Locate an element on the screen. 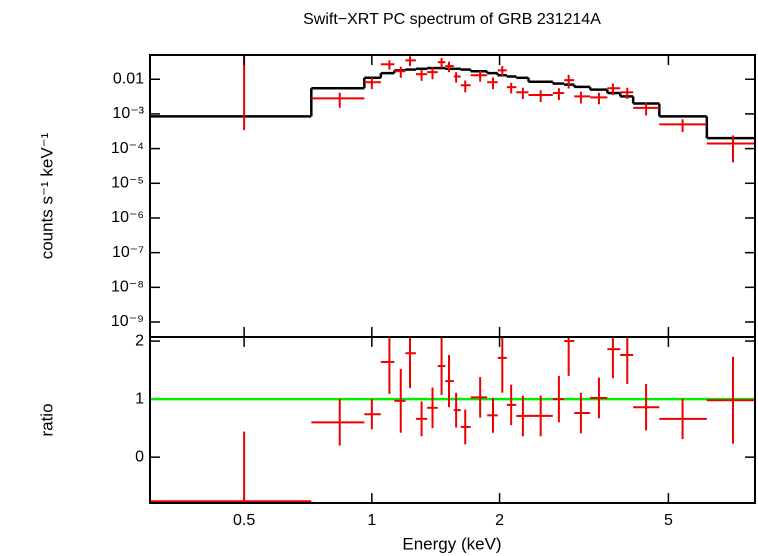 The width and height of the screenshot is (758, 556). y-tick-label: 10⁻⁴ is located at coordinates (127, 148).